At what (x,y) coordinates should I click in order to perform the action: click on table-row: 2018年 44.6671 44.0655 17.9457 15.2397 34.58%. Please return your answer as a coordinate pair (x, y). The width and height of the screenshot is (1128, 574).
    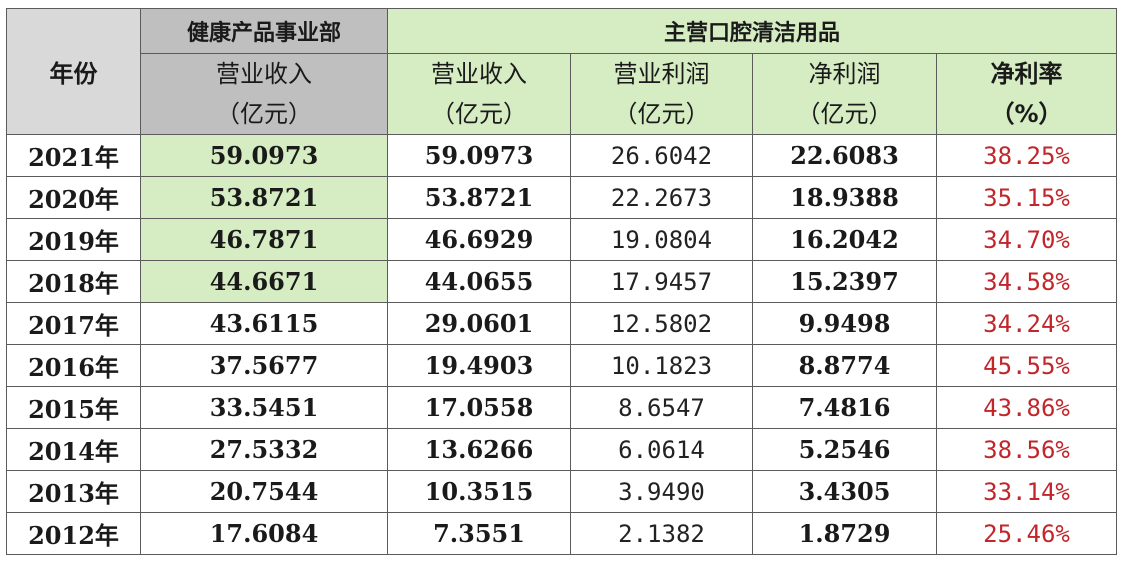
    Looking at the image, I should click on (561, 281).